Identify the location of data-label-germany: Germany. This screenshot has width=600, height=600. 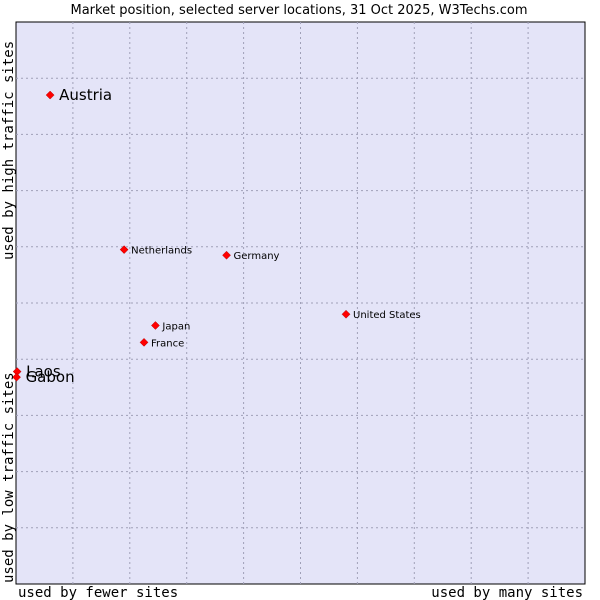
(257, 256).